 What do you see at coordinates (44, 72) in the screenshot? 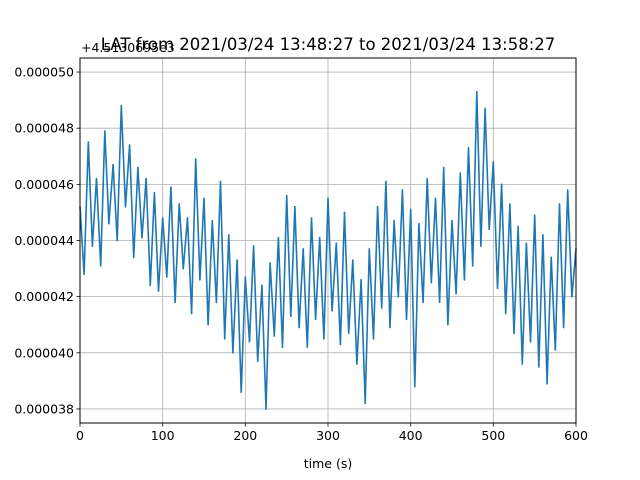
I see `y-tick-label: 0.000050` at bounding box center [44, 72].